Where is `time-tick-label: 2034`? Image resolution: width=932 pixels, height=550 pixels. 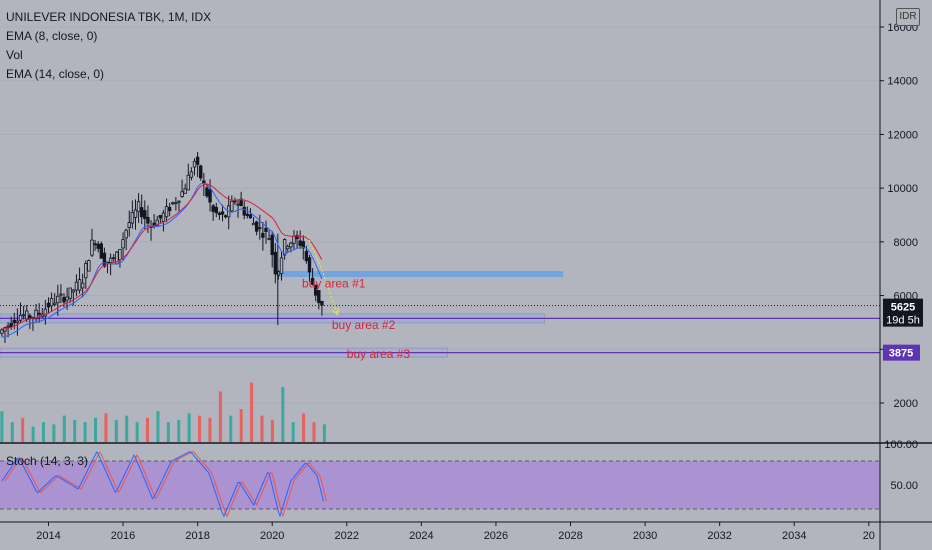
time-tick-label: 2034 is located at coordinates (794, 536).